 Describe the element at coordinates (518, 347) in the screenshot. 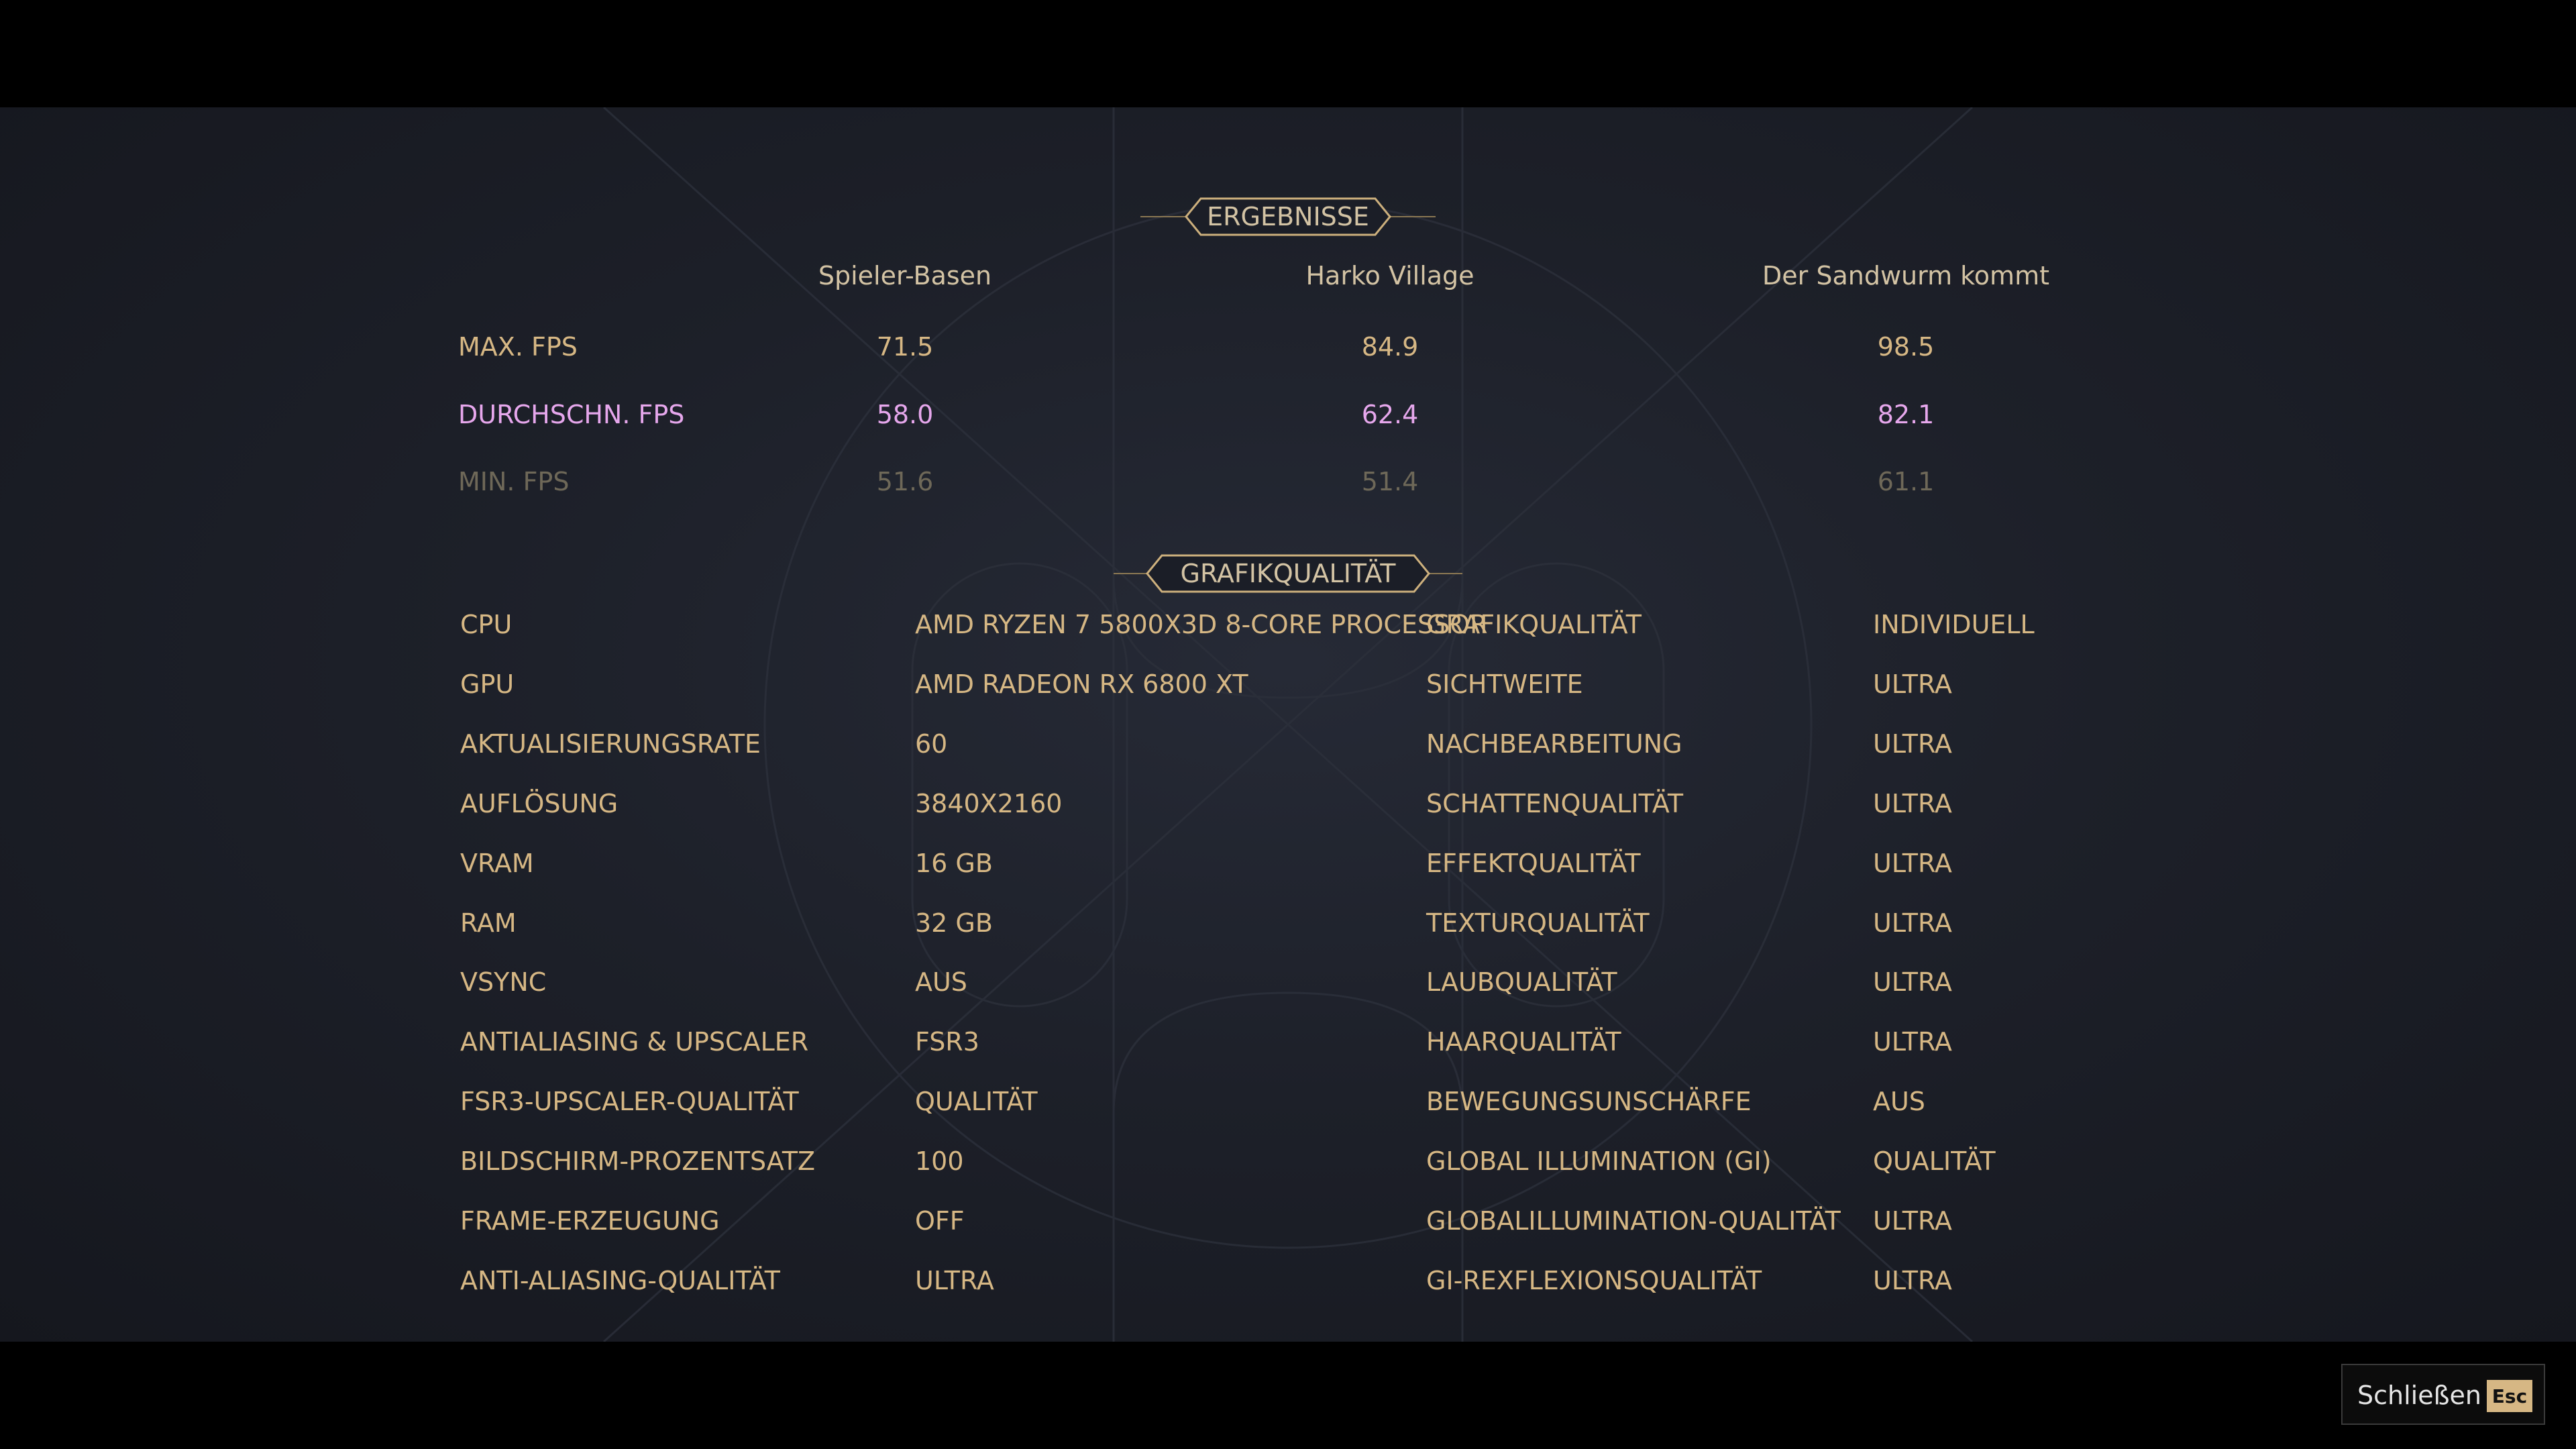

I see `row-label: MAX. FPS` at that location.